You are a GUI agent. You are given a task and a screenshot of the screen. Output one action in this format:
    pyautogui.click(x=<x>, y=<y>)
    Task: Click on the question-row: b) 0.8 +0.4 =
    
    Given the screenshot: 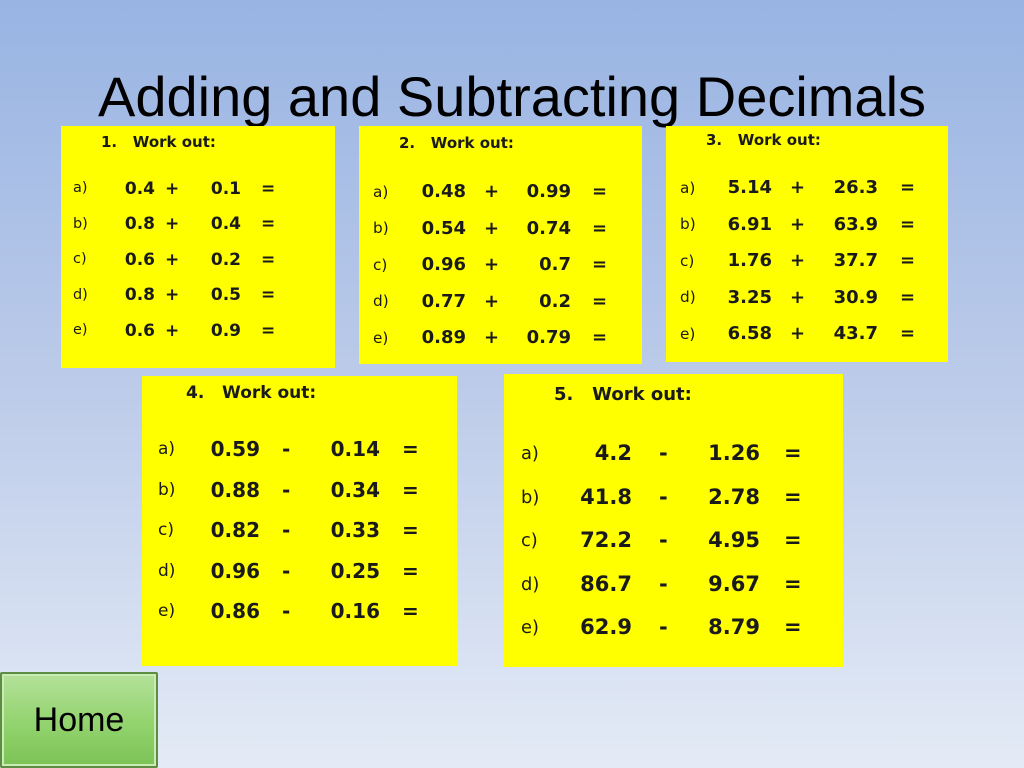 What is the action you would take?
    pyautogui.click(x=198, y=225)
    